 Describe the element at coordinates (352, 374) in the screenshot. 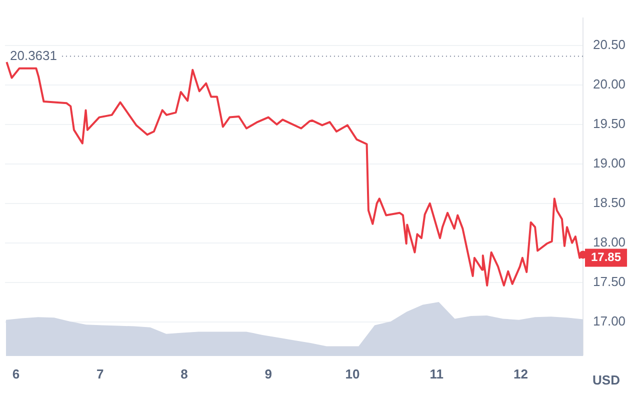

I see `x-tick-label: 10` at that location.